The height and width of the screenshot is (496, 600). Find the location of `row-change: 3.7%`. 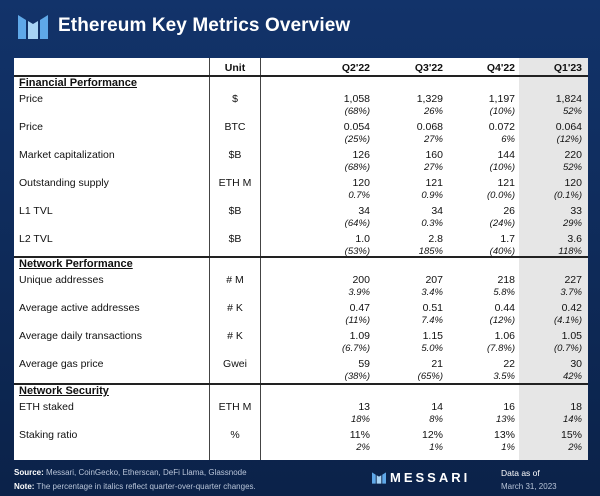

row-change: 3.7% is located at coordinates (571, 292).